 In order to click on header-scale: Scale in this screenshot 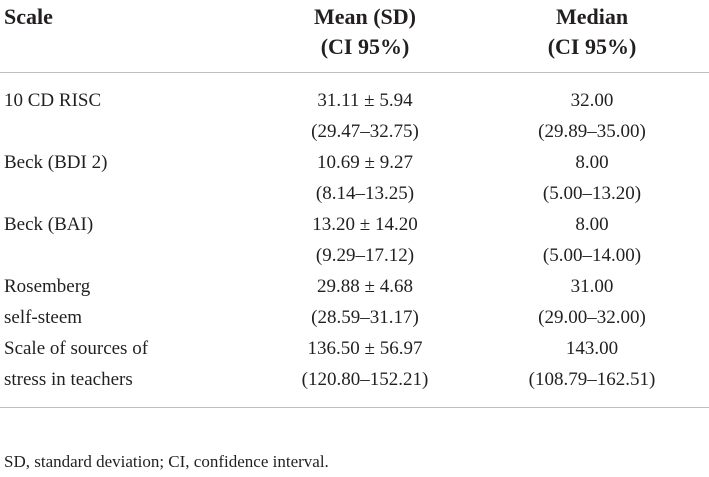, I will do `click(127, 36)`.